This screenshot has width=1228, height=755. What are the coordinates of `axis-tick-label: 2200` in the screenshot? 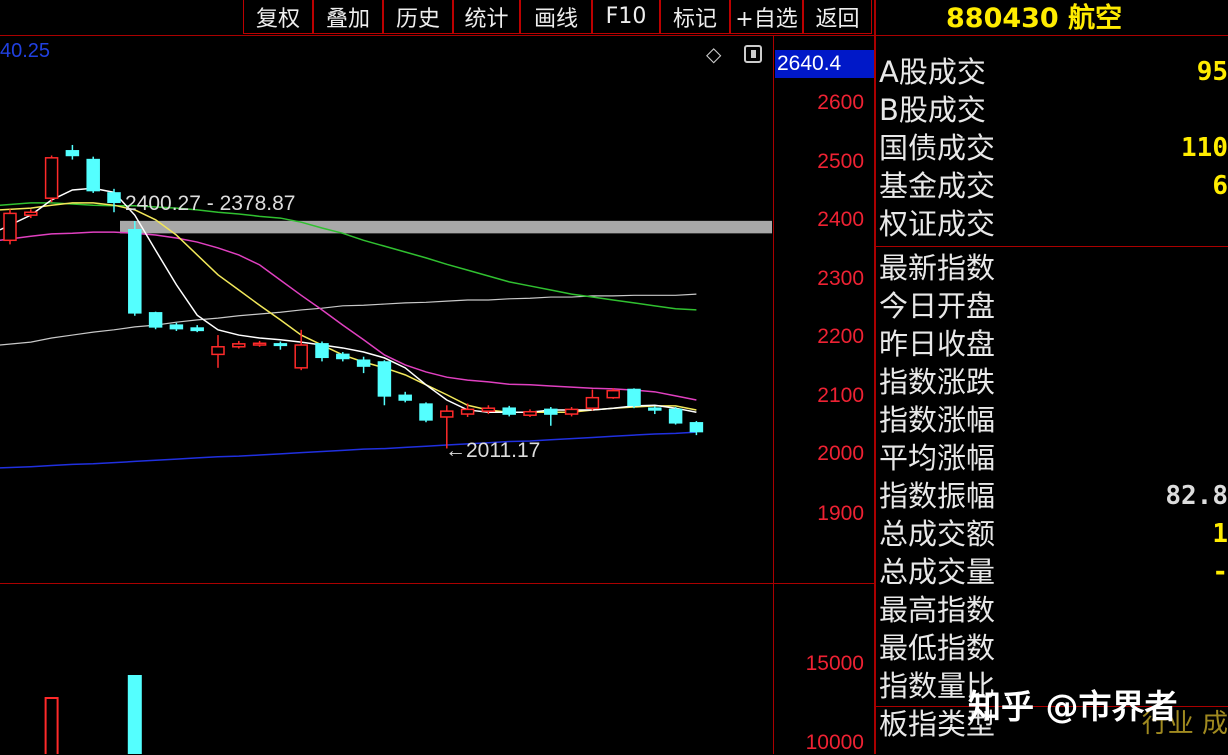 It's located at (840, 336).